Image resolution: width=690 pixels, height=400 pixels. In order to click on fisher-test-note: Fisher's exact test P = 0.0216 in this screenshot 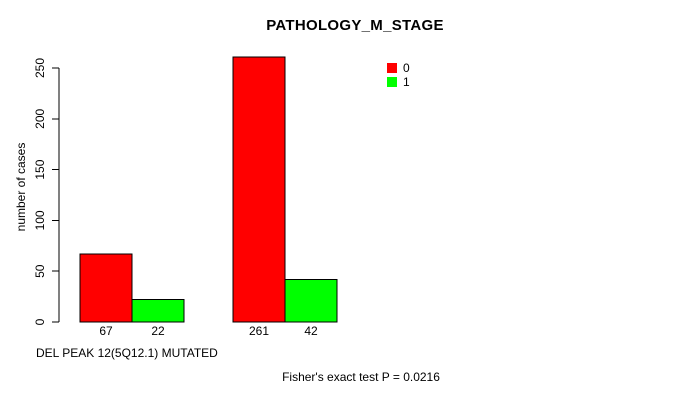, I will do `click(361, 377)`.